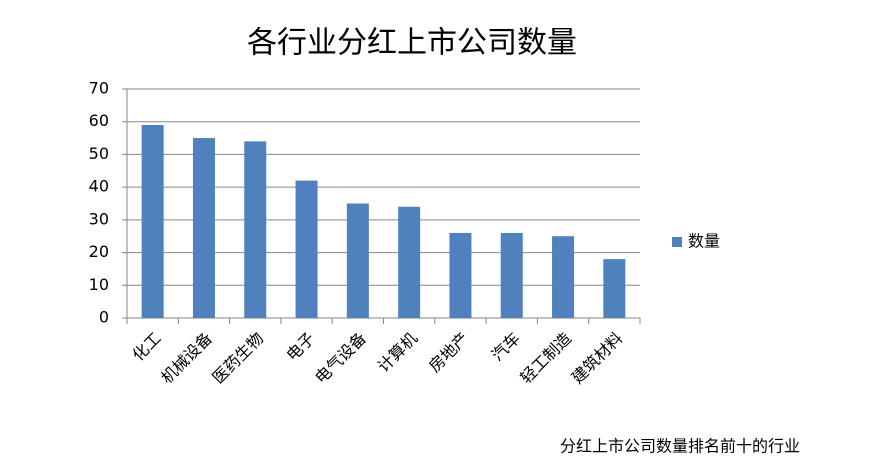 The height and width of the screenshot is (475, 872). Describe the element at coordinates (186, 358) in the screenshot. I see `x-tick-label: 机械设备` at that location.